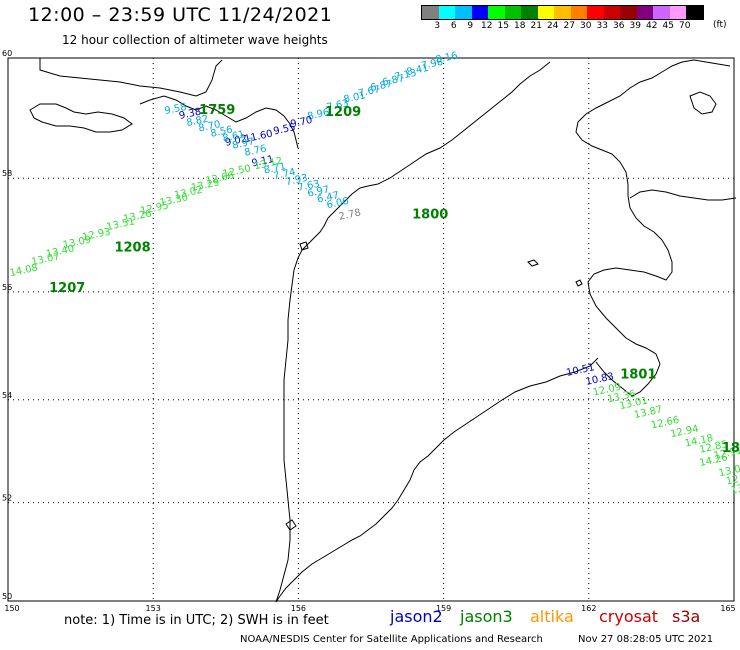 The height and width of the screenshot is (650, 740). I want to click on latitude-label: 50, so click(7, 596).